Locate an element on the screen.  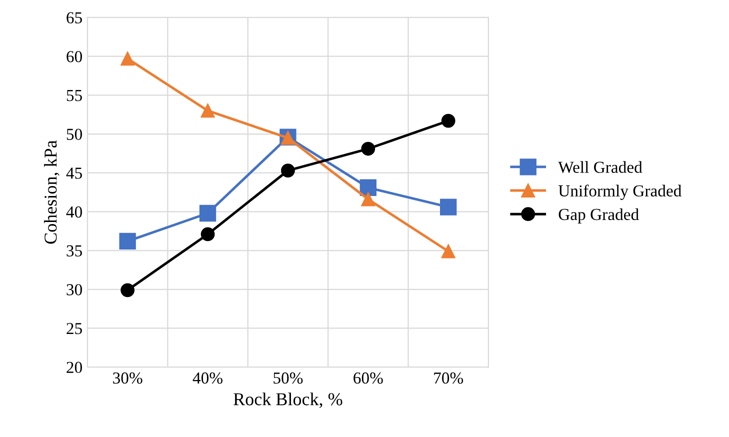
y-tick-label: 30 is located at coordinates (74, 290).